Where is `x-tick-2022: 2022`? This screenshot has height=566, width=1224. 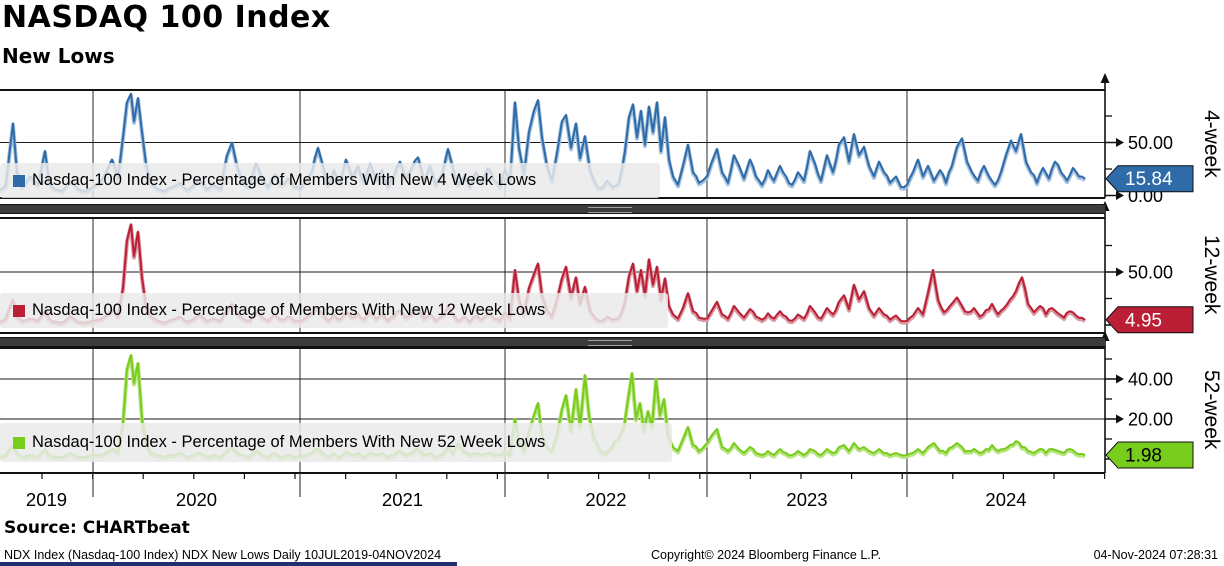
x-tick-2022: 2022 is located at coordinates (606, 499).